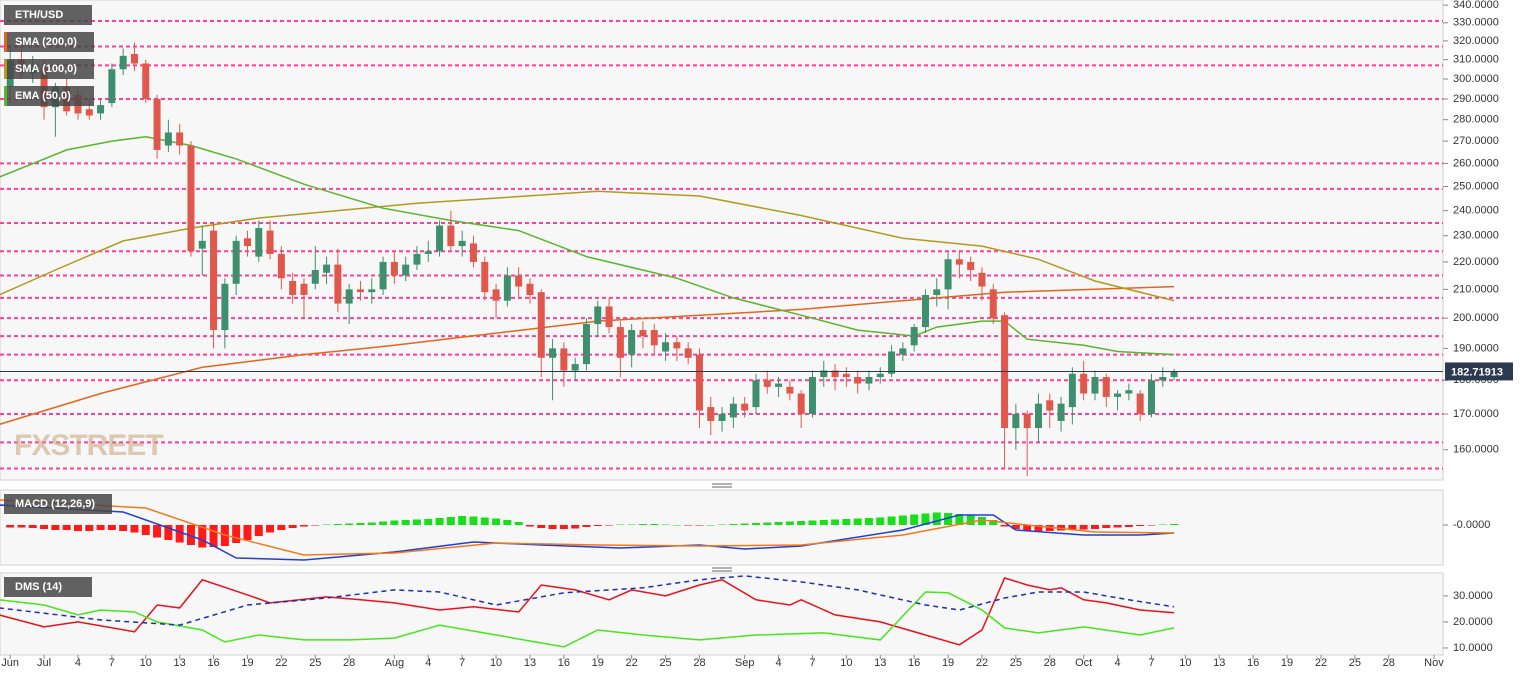  What do you see at coordinates (1151, 663) in the screenshot?
I see `x-tick-label: 7` at bounding box center [1151, 663].